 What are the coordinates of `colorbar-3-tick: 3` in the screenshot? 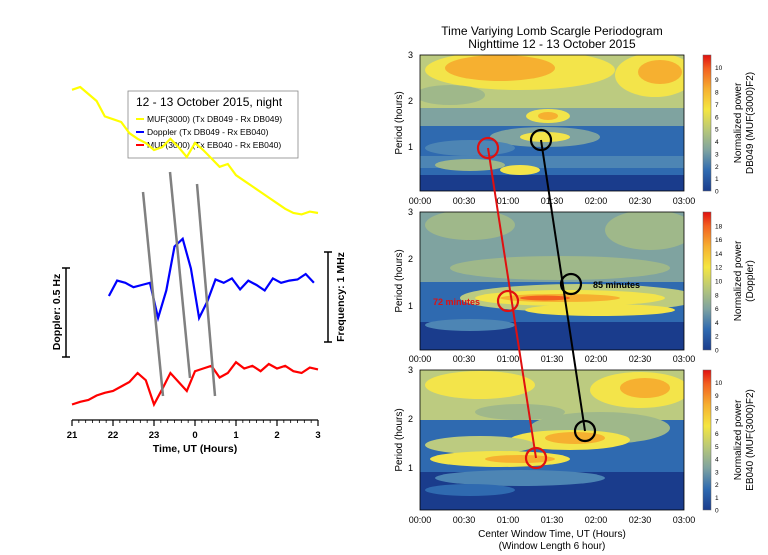 It's located at (717, 472).